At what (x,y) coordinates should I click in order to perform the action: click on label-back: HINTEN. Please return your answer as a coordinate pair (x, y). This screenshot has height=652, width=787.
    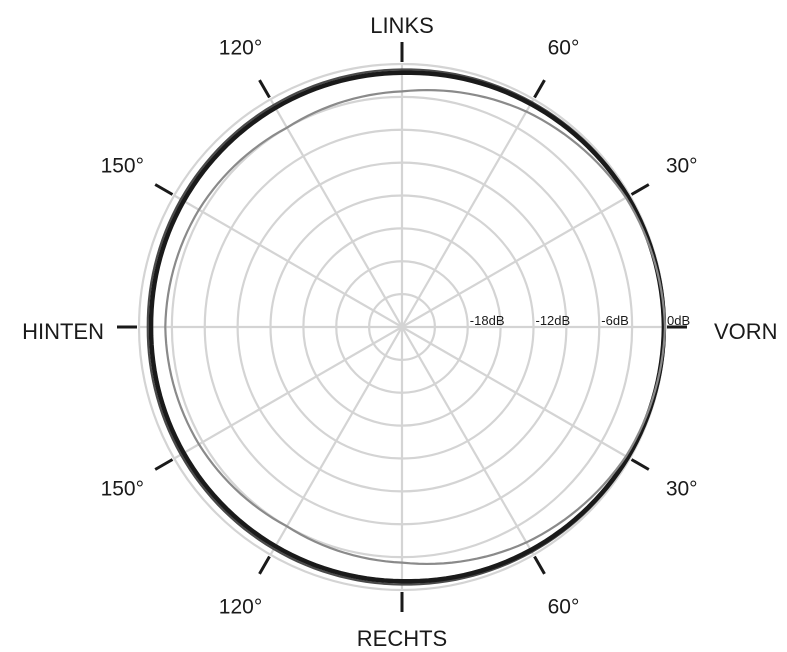
    Looking at the image, I should click on (63, 331).